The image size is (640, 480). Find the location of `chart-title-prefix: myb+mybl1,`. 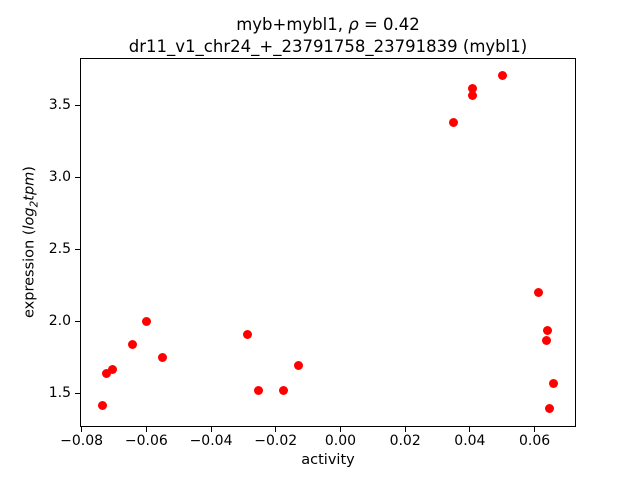

chart-title-prefix: myb+mybl1, is located at coordinates (292, 24).